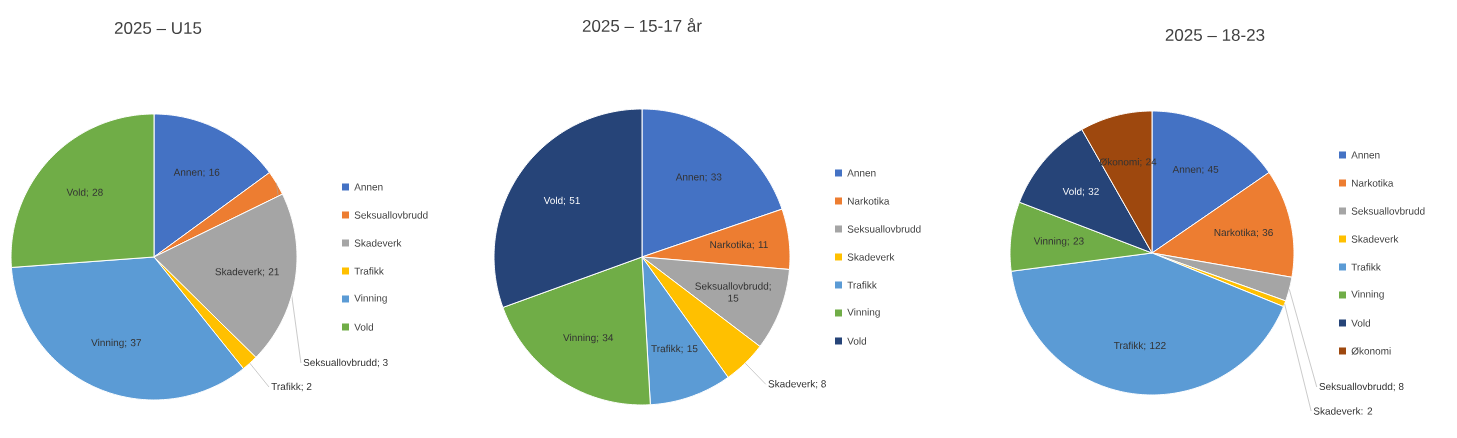  Describe the element at coordinates (291, 387) in the screenshot. I see `data-label: Trafikk; 2` at that location.